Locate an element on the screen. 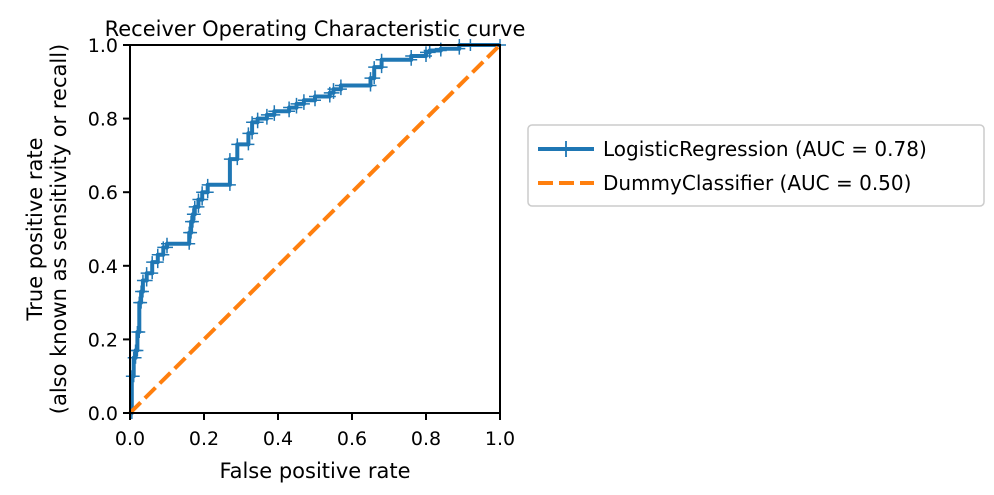 This screenshot has height=495, width=994. x-tick-label: 0.0 is located at coordinates (130, 439).